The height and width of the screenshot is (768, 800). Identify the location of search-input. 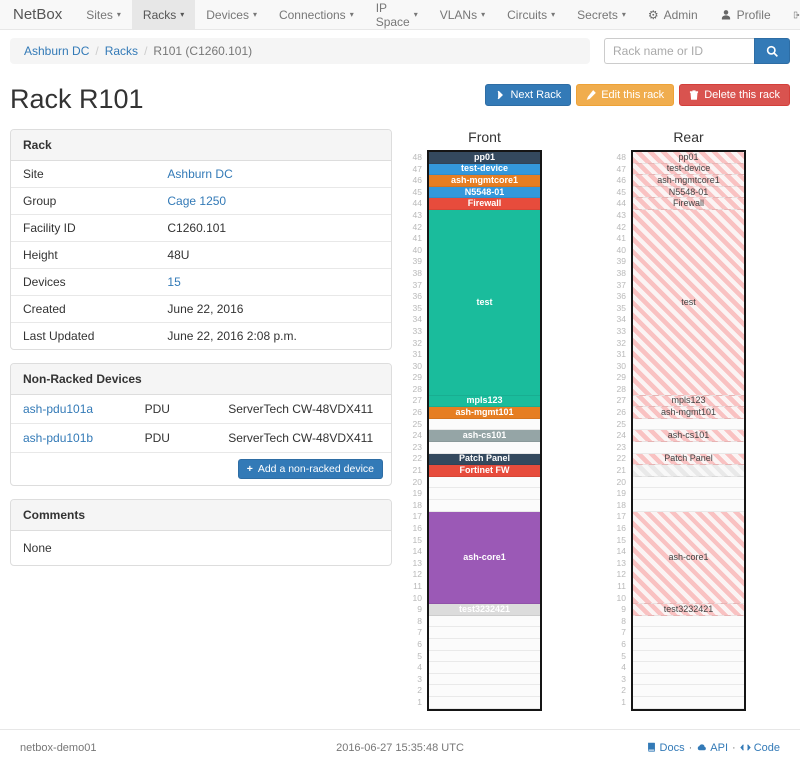
(679, 51).